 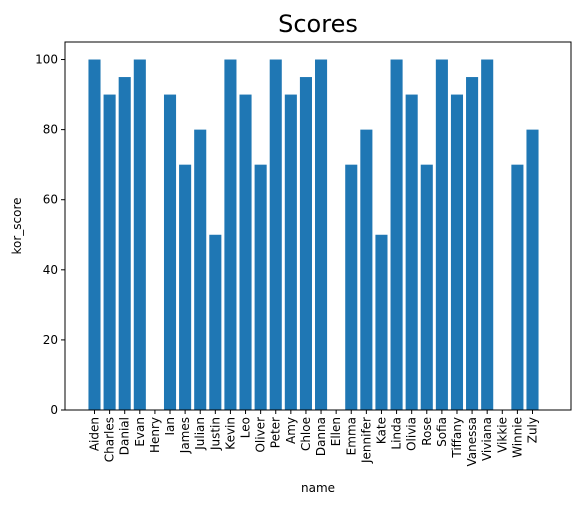 What do you see at coordinates (472, 244) in the screenshot?
I see `bar-vanessa` at bounding box center [472, 244].